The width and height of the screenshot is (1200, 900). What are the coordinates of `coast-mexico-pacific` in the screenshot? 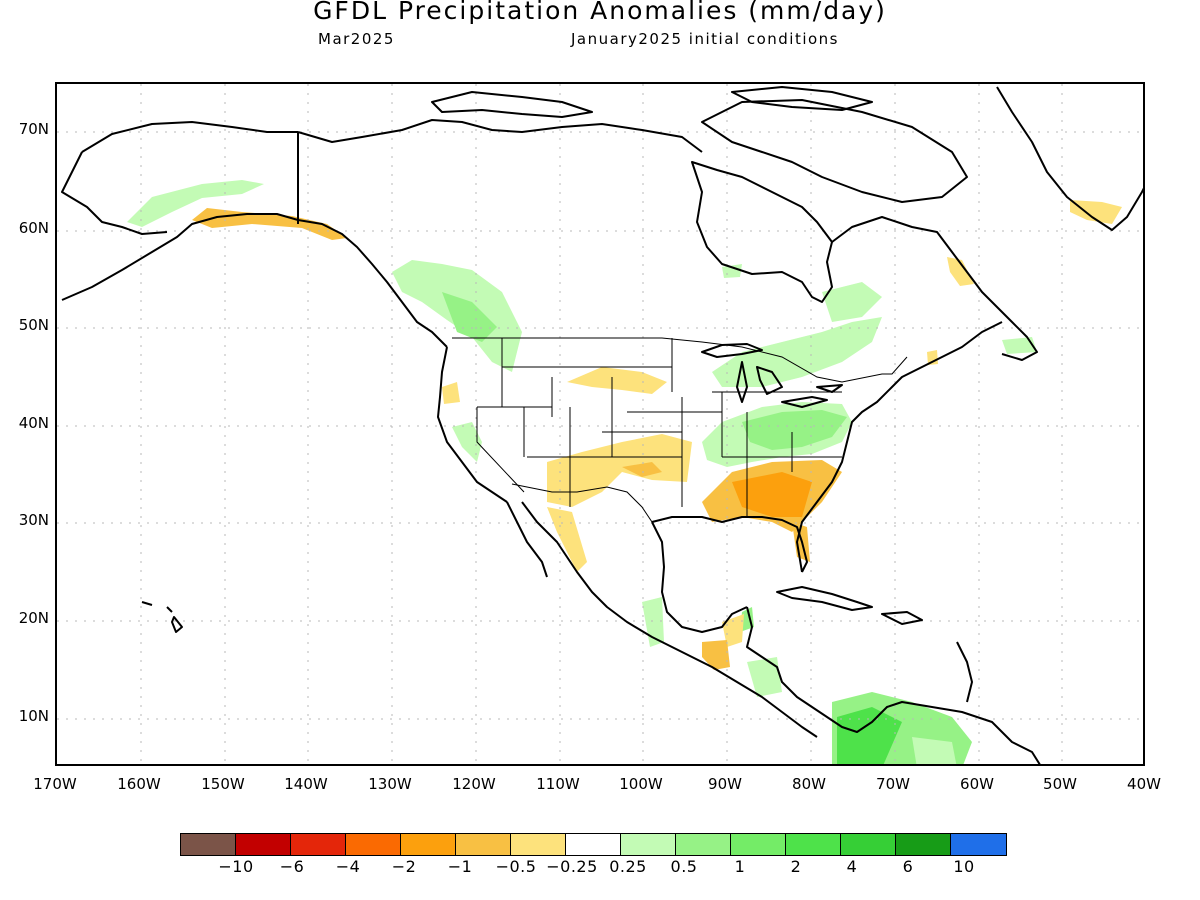 It's located at (669, 619).